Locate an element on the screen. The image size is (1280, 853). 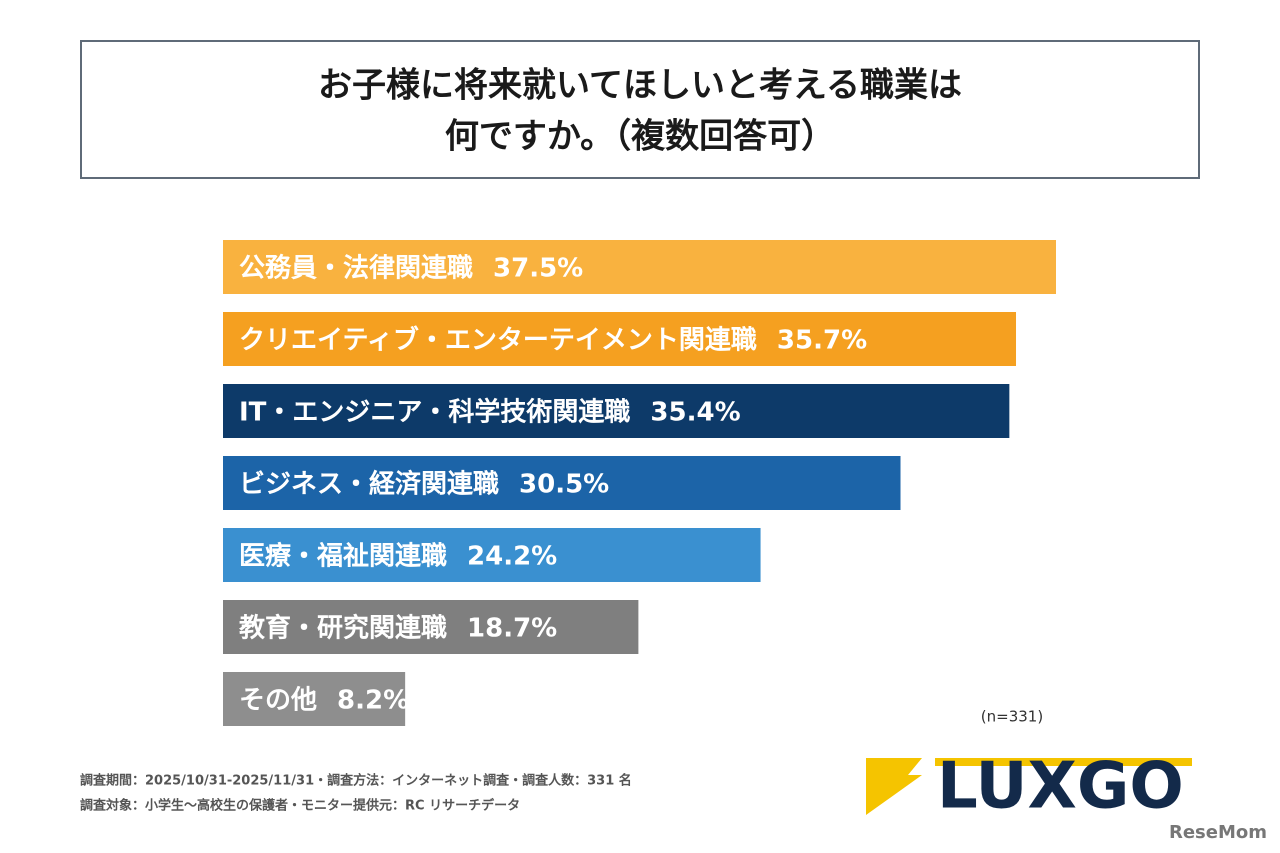
category-label: 教育・研究関連職 is located at coordinates (343, 628).